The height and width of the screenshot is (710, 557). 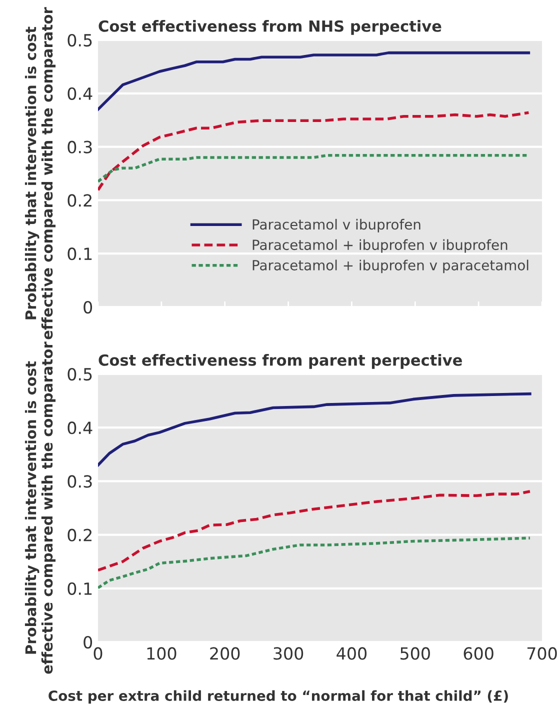 I want to click on legend-label: Paracetamol + ibuprofen v paracetamol, so click(x=390, y=267).